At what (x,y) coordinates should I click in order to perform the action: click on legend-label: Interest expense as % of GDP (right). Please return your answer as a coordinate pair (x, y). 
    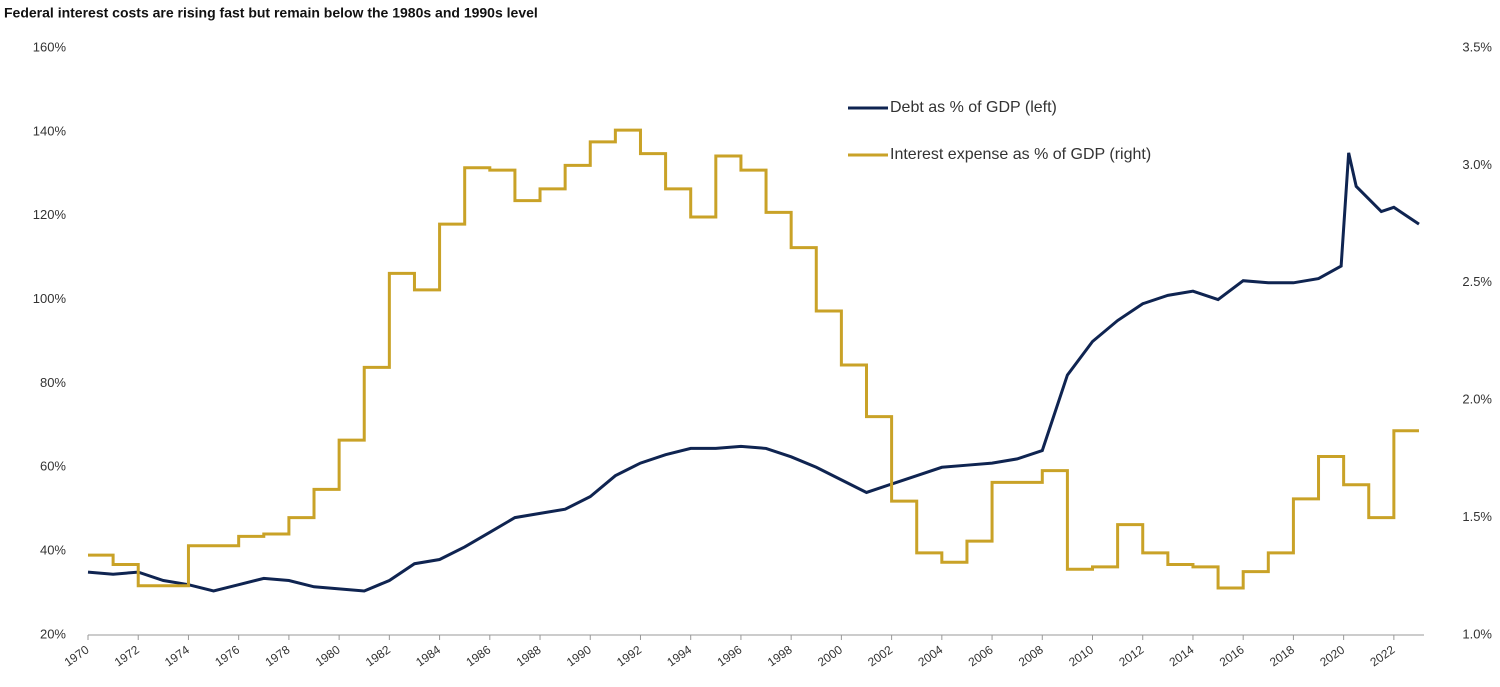
    Looking at the image, I should click on (1020, 154).